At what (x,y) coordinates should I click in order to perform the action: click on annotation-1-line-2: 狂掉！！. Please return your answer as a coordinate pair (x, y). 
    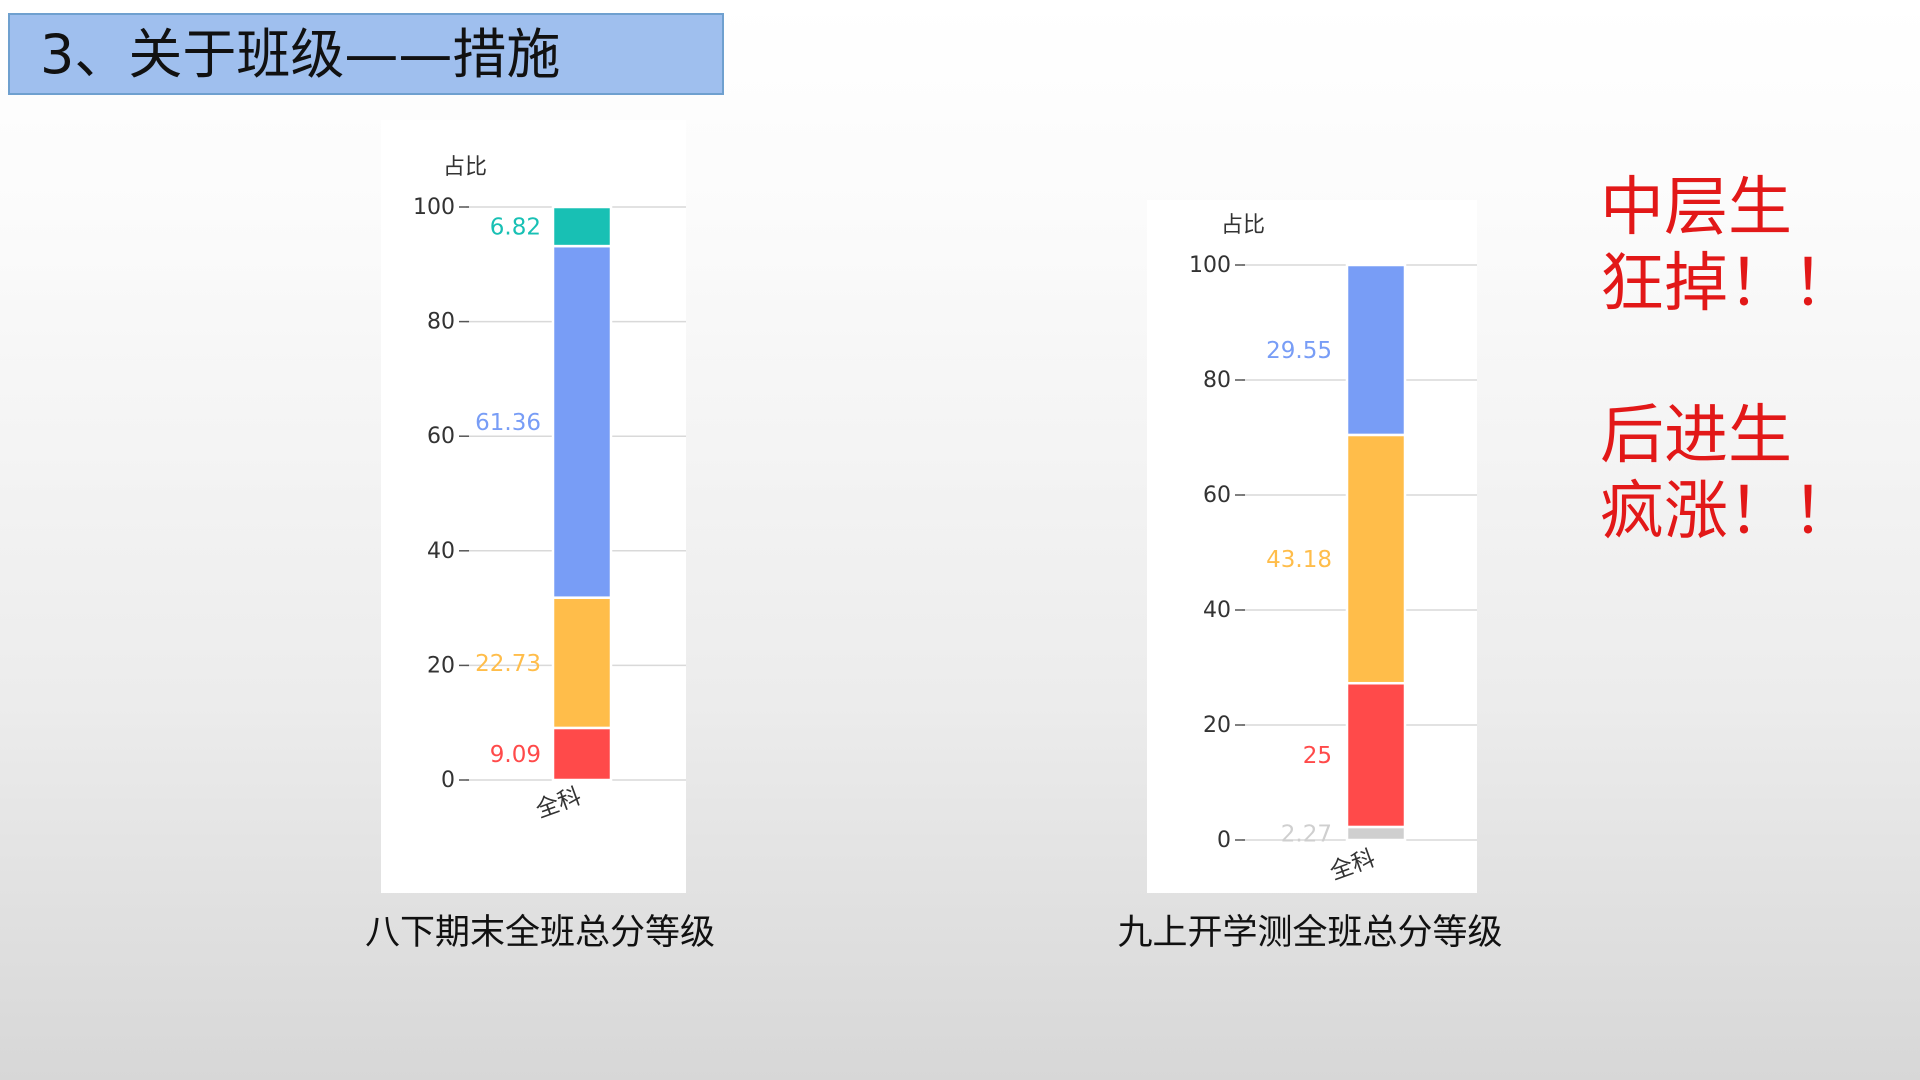
    Looking at the image, I should click on (1728, 284).